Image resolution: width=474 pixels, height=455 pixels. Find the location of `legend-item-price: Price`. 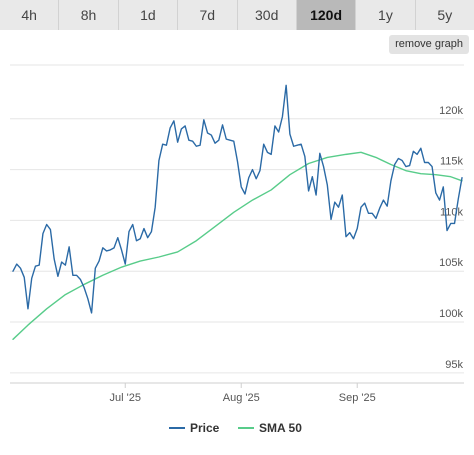

legend-item-price: Price is located at coordinates (194, 428).